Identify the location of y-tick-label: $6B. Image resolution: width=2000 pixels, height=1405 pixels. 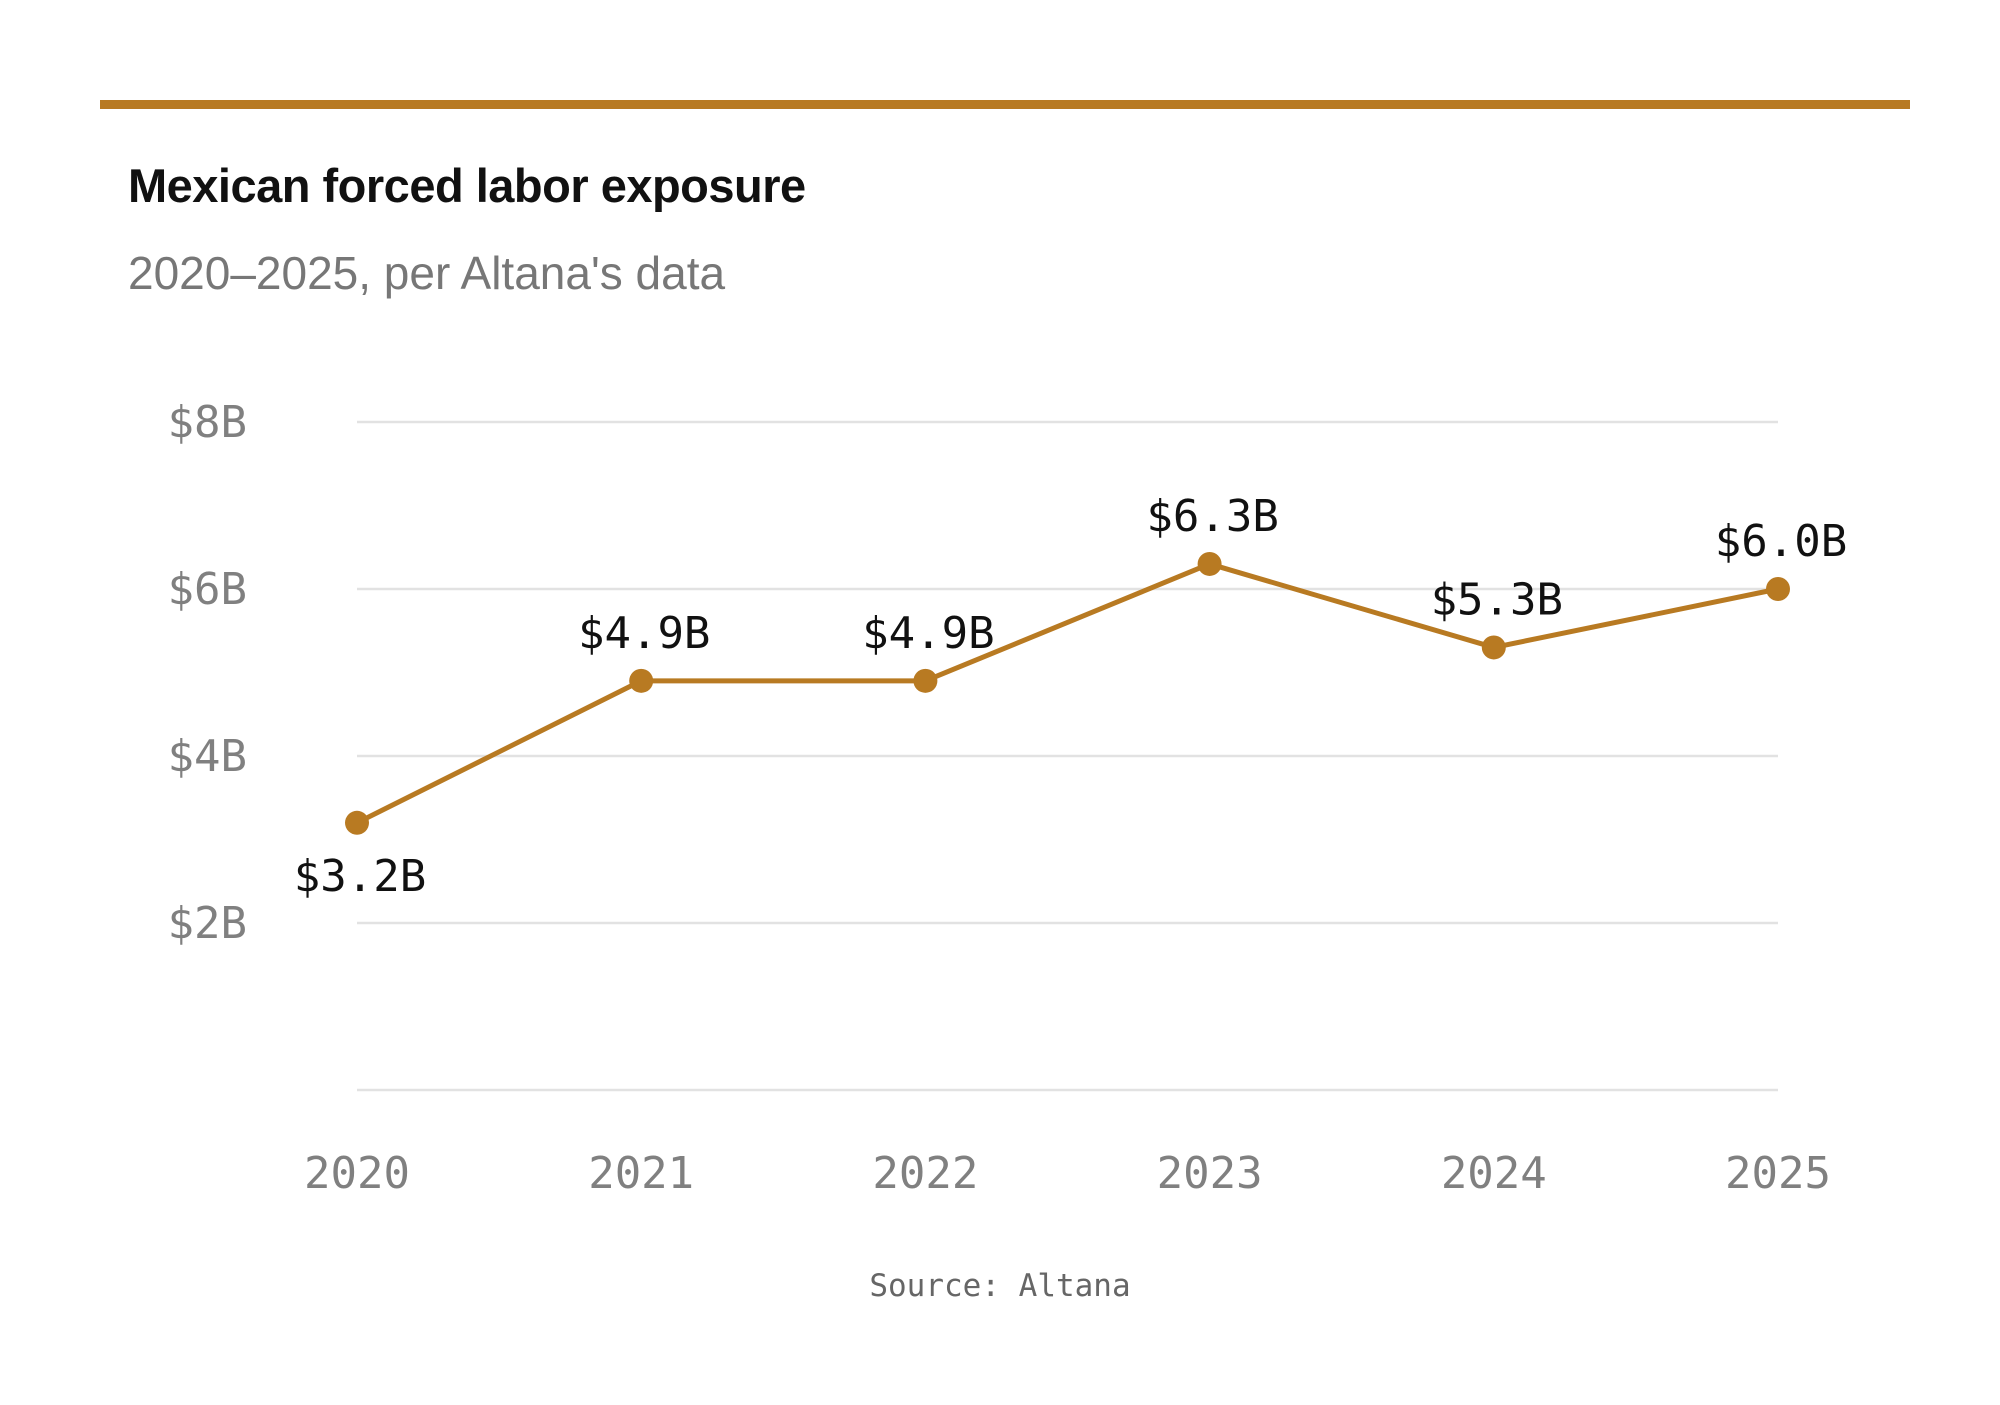
(207, 589).